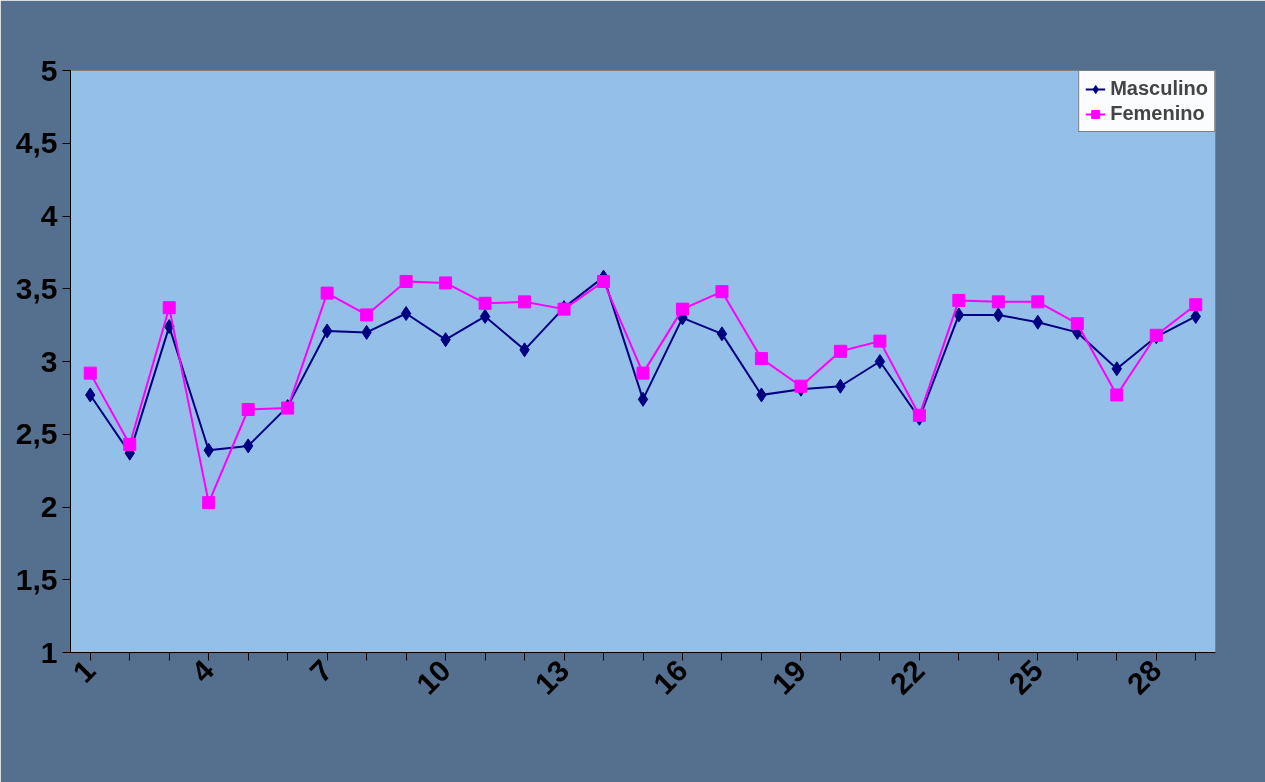 Image resolution: width=1265 pixels, height=782 pixels. I want to click on x-tick-label: 25, so click(1026, 677).